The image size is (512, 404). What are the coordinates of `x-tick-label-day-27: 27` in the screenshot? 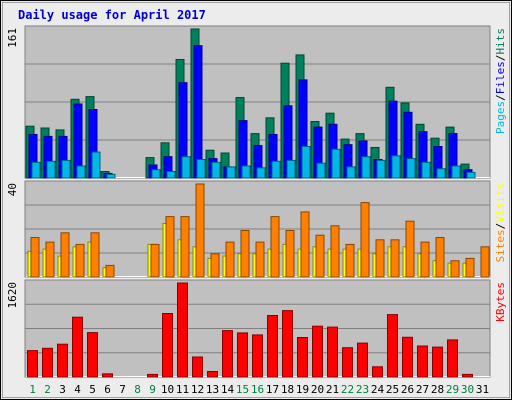 It's located at (422, 389).